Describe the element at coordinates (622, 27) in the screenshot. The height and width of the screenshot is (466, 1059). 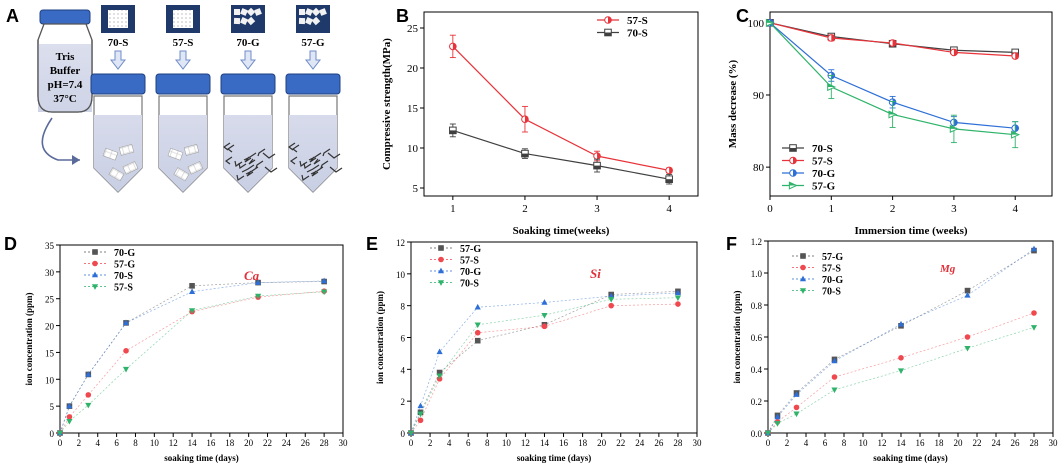
I see `legend: 57-S70-S` at that location.